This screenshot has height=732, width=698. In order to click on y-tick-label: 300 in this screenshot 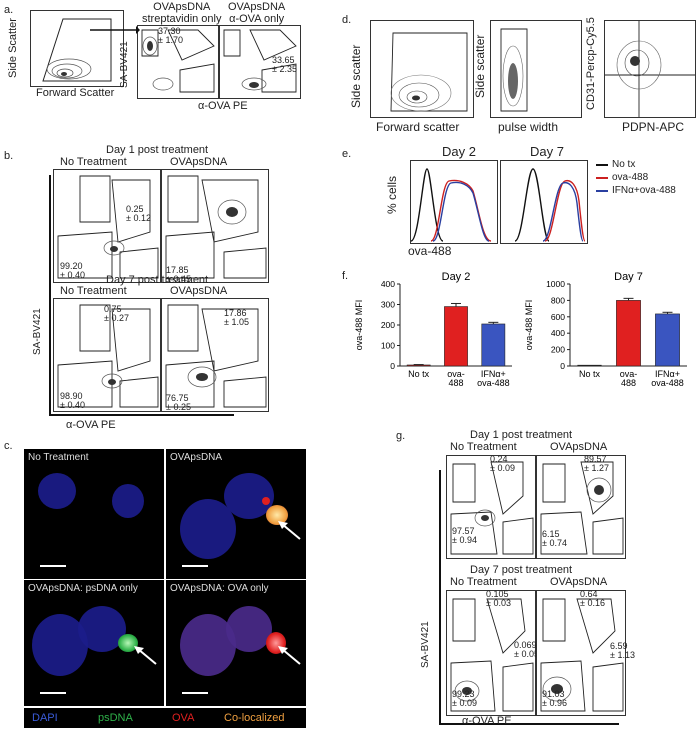, I will do `click(388, 305)`.